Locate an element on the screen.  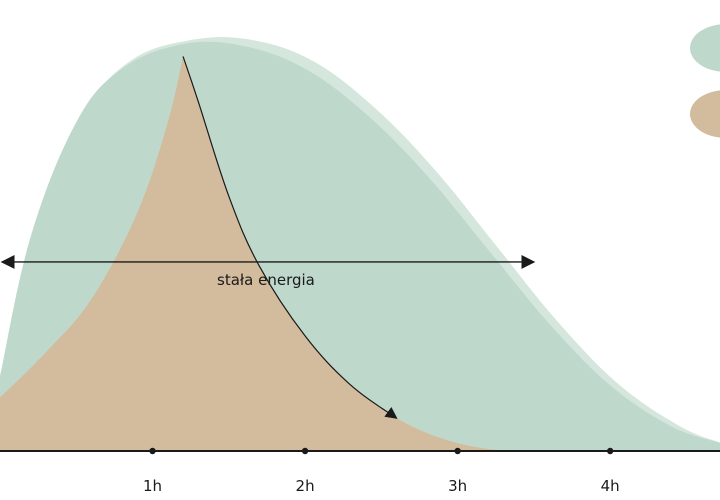
x-tick-label: 2h is located at coordinates (305, 486).